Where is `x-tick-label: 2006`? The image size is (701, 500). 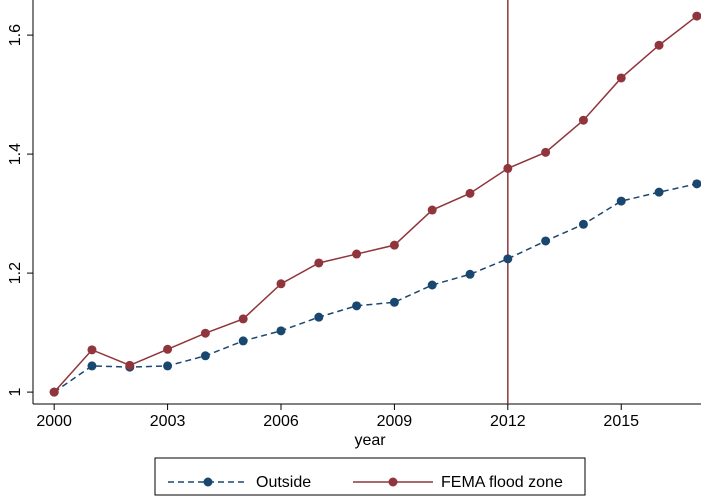 x-tick-label: 2006 is located at coordinates (281, 421).